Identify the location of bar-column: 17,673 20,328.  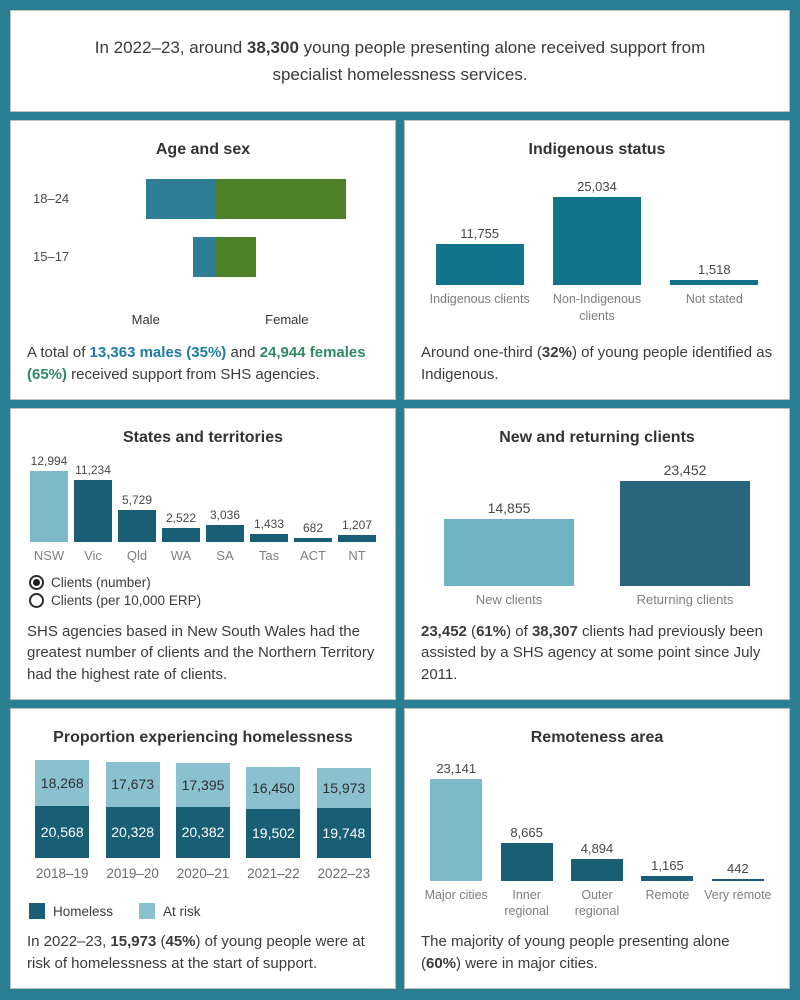
(132, 810).